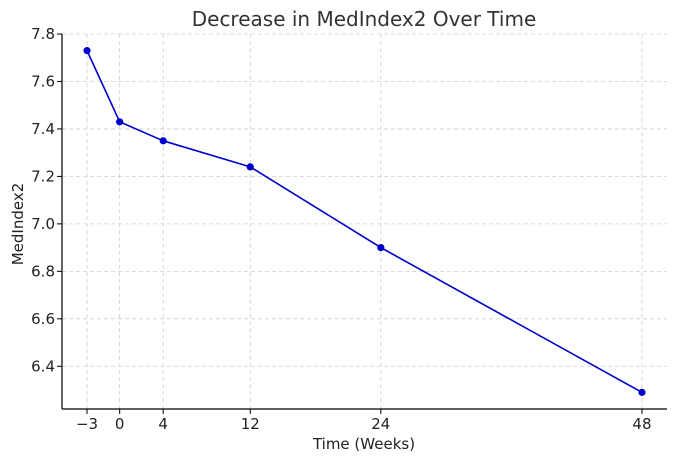  I want to click on y-tick-label: 6.4, so click(43, 366).